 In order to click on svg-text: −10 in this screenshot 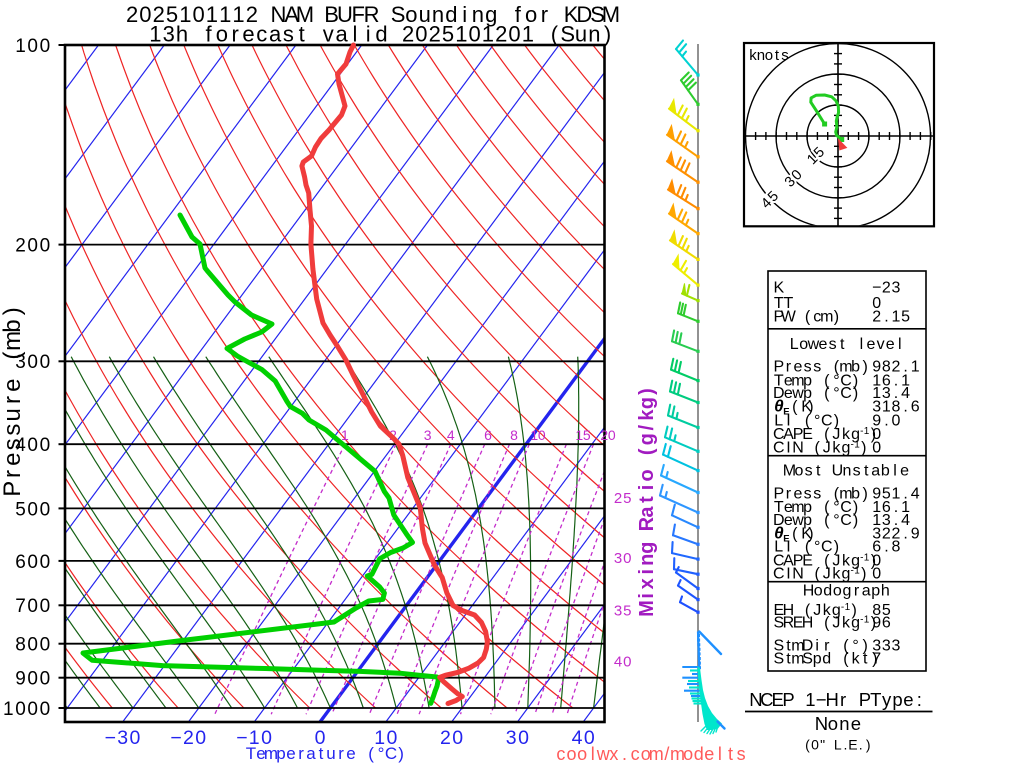, I will do `click(254, 738)`.